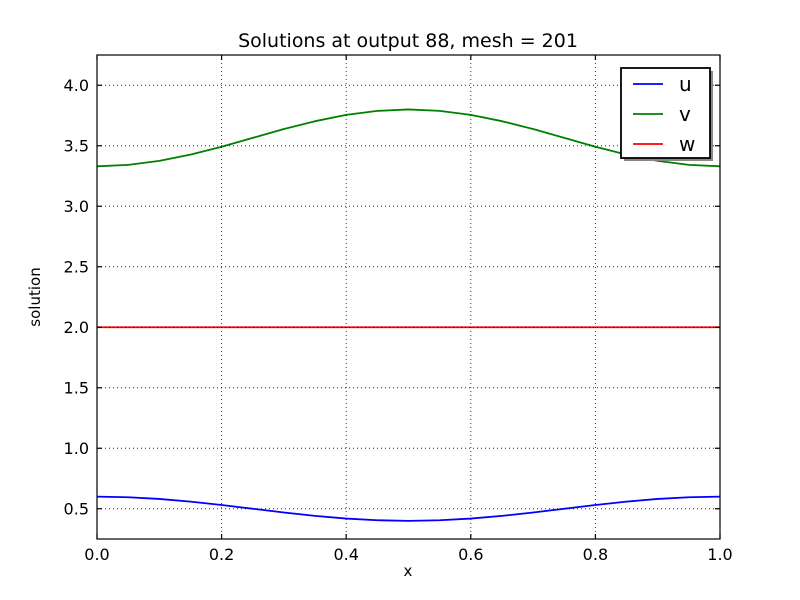 The height and width of the screenshot is (600, 800). Describe the element at coordinates (76, 387) in the screenshot. I see `y-tick-label: 1.5` at that location.